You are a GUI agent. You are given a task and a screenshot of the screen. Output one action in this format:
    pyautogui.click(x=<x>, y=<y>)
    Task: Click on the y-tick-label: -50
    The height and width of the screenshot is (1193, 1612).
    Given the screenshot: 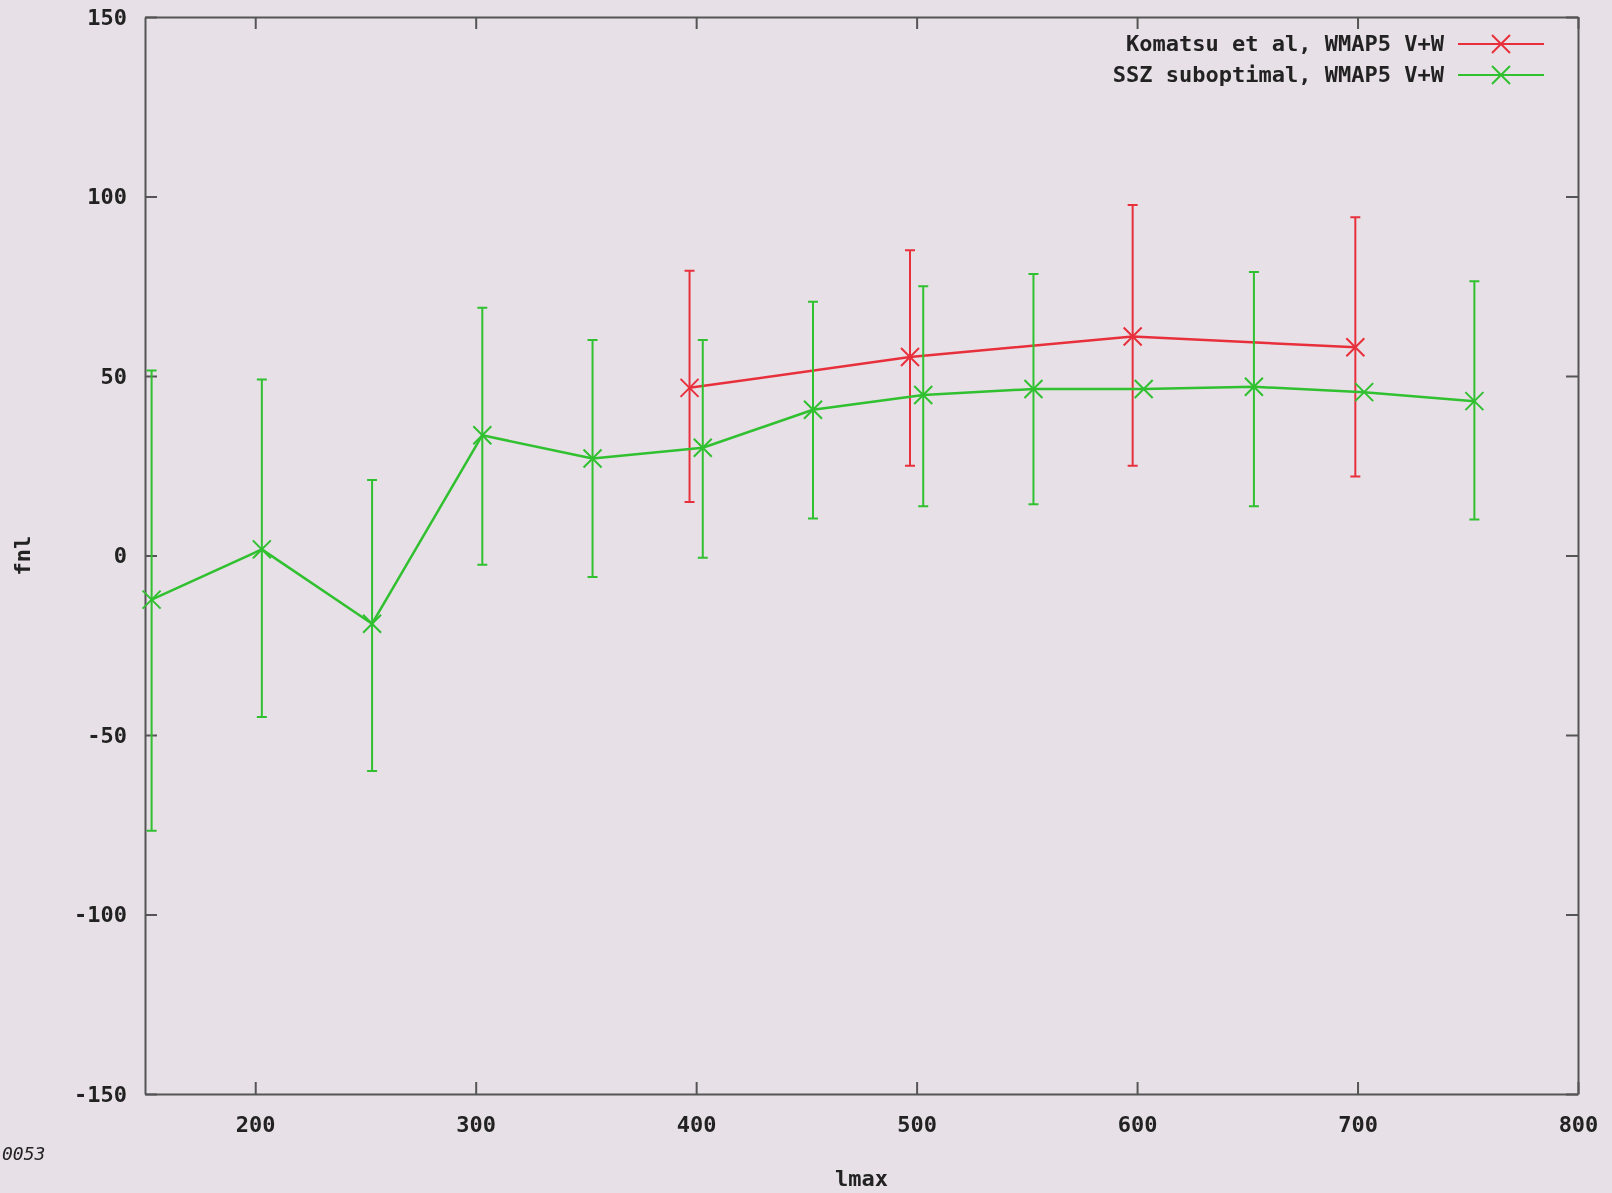 What is the action you would take?
    pyautogui.click(x=107, y=735)
    